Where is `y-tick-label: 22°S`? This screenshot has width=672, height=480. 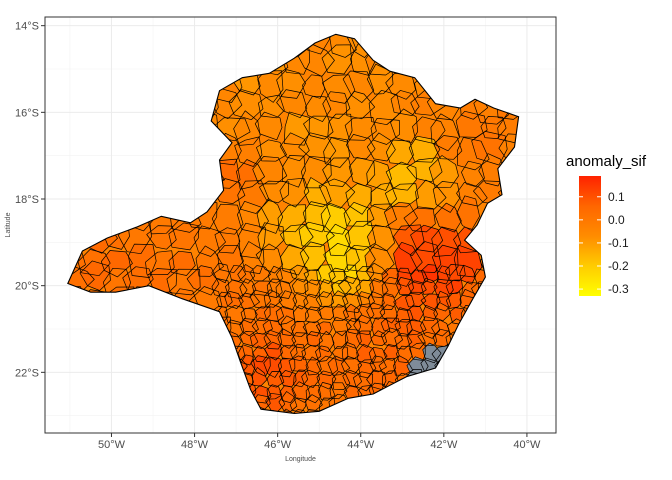 y-tick-label: 22°S is located at coordinates (27, 373).